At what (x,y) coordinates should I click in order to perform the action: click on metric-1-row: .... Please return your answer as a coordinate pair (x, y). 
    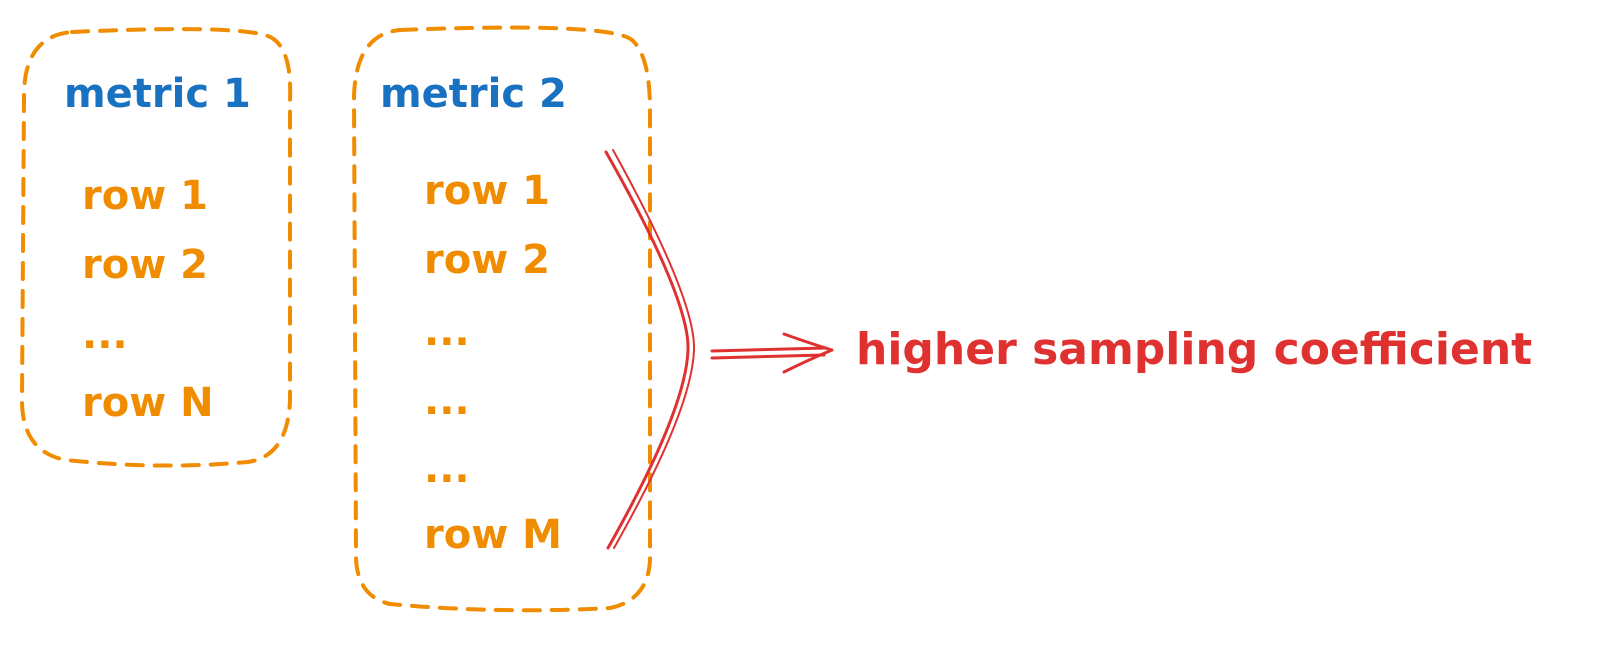
    Looking at the image, I should click on (105, 335).